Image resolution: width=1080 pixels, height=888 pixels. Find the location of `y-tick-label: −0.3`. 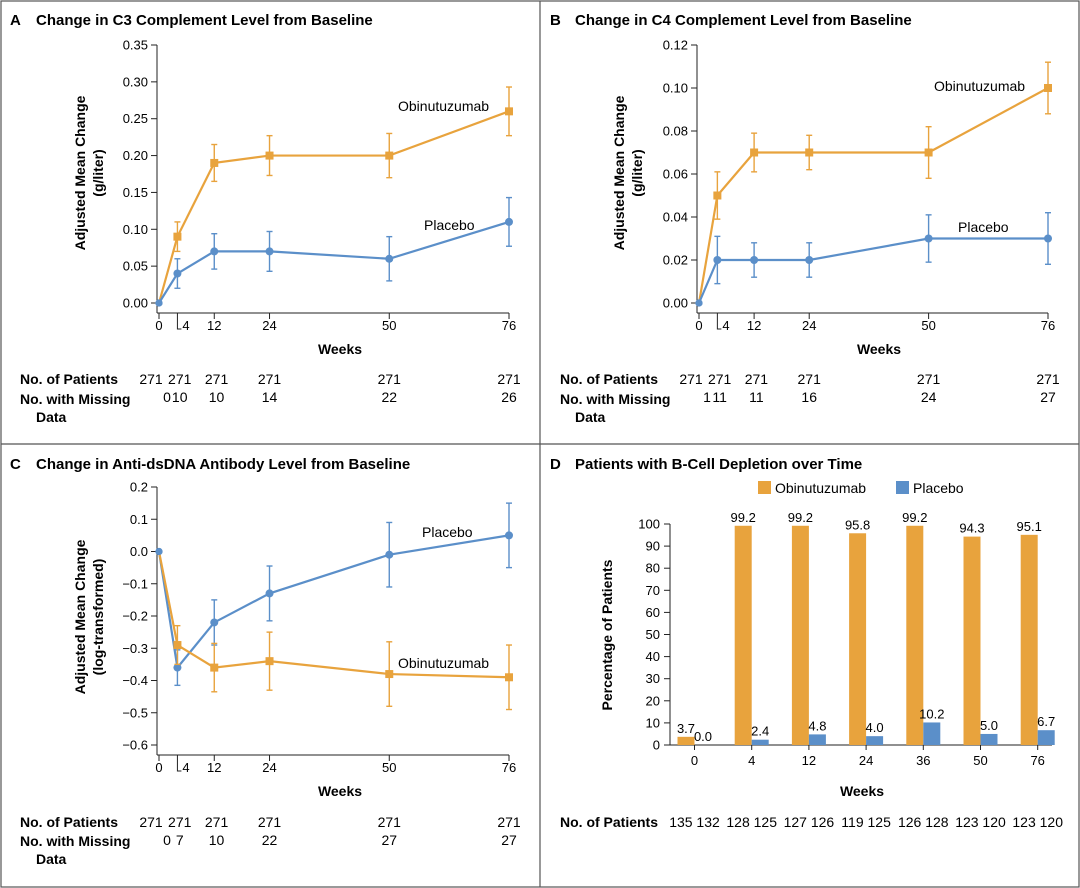

y-tick-label: −0.3 is located at coordinates (135, 648).